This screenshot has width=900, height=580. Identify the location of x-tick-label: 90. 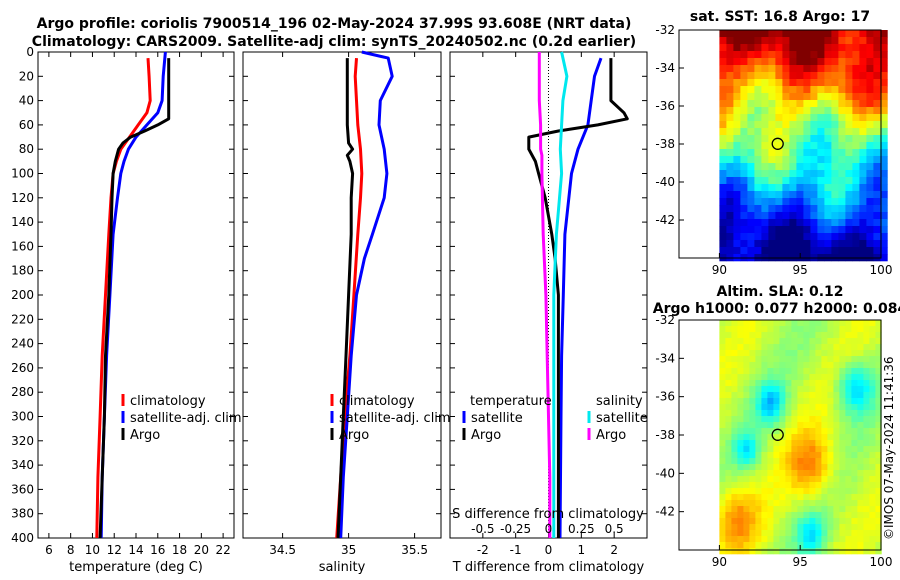
(719, 270).